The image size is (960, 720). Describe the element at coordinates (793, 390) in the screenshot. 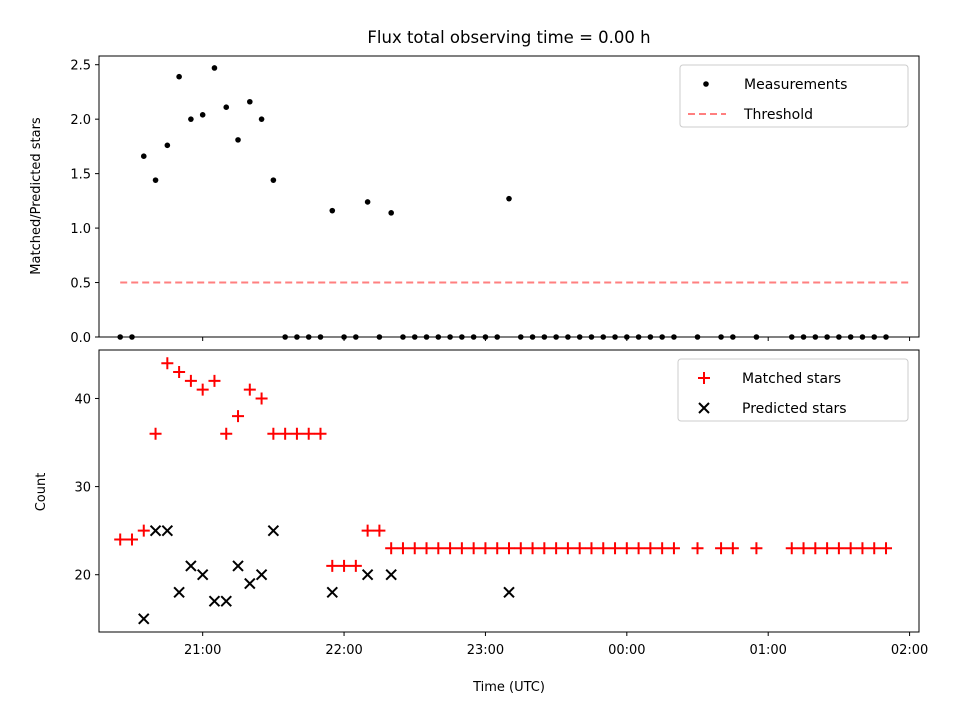

I see `legend: Matched stars Predicted stars` at that location.